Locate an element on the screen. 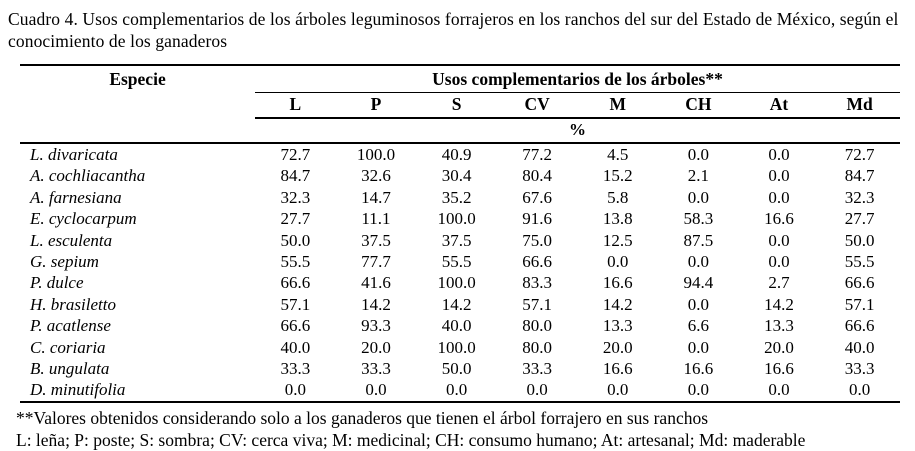 The height and width of the screenshot is (451, 915). value-cell: 91.6 is located at coordinates (537, 219).